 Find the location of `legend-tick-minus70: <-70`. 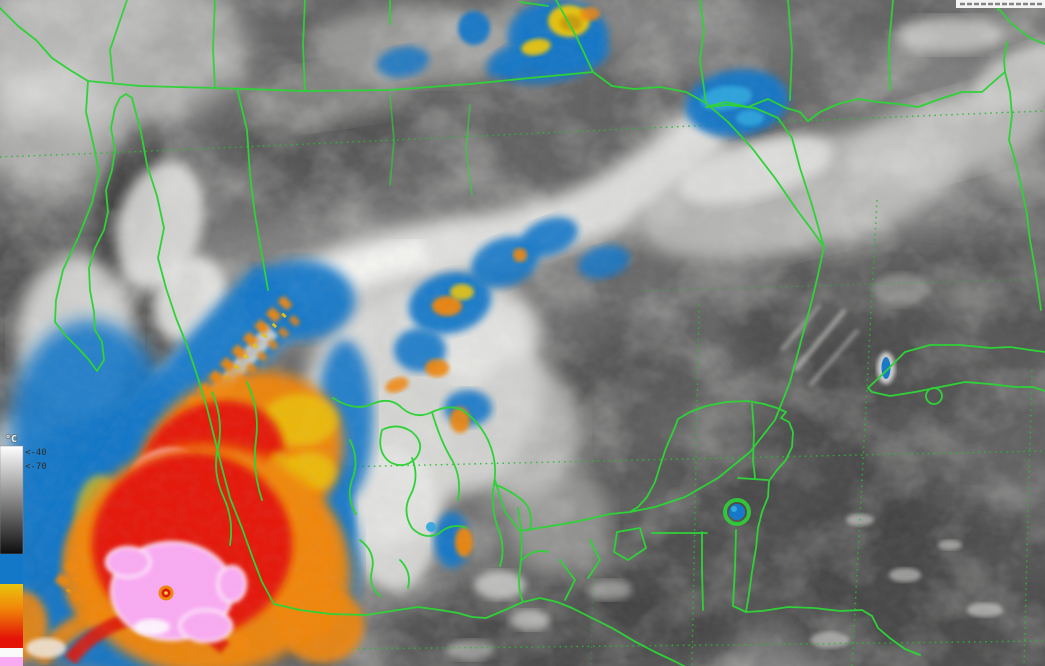

legend-tick-minus70: <-70 is located at coordinates (36, 467).